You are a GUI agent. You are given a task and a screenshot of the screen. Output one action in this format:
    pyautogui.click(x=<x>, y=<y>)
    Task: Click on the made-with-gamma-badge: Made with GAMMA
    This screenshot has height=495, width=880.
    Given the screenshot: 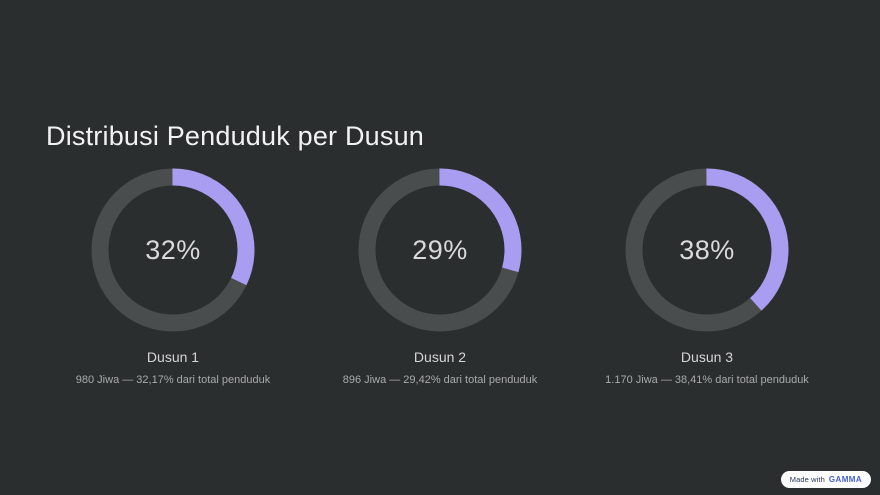 What is the action you would take?
    pyautogui.click(x=825, y=479)
    